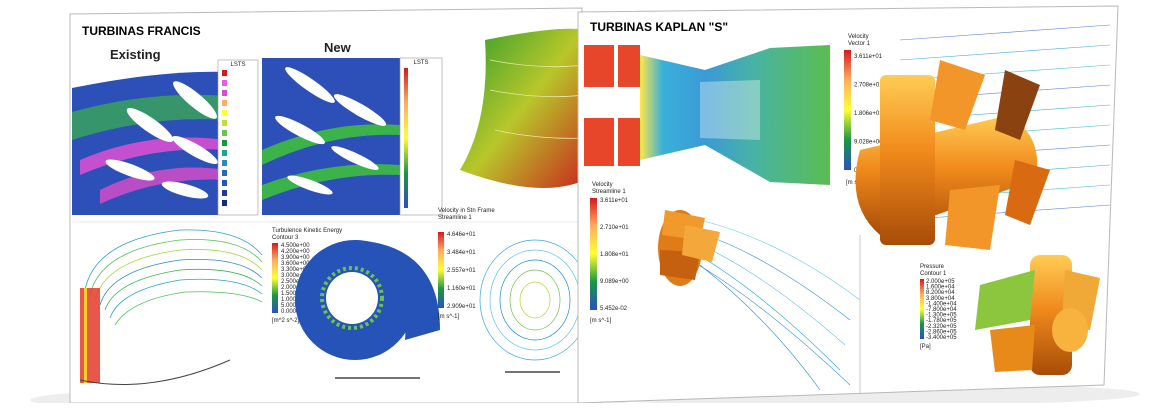 The height and width of the screenshot is (408, 1150). I want to click on pressure-legend-value: -1.400e+04, so click(941, 304).